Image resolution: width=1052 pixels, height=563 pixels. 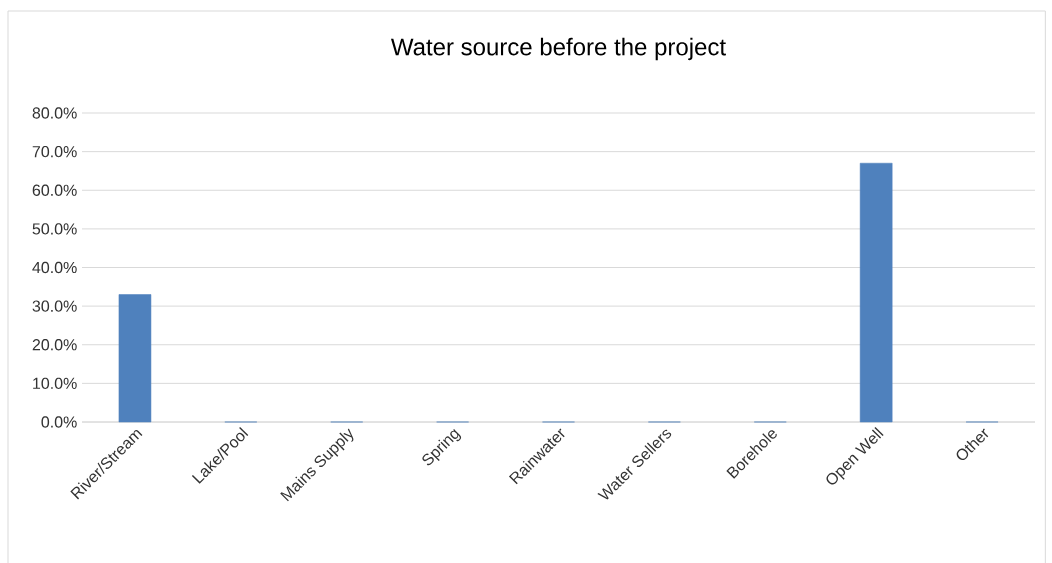 What do you see at coordinates (54, 229) in the screenshot?
I see `y-tick-label: 50.0%` at bounding box center [54, 229].